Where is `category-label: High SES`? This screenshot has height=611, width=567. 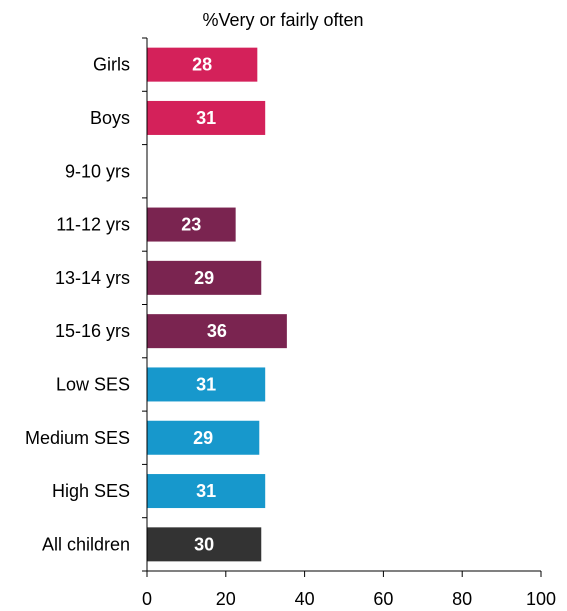
category-label: High SES is located at coordinates (91, 491).